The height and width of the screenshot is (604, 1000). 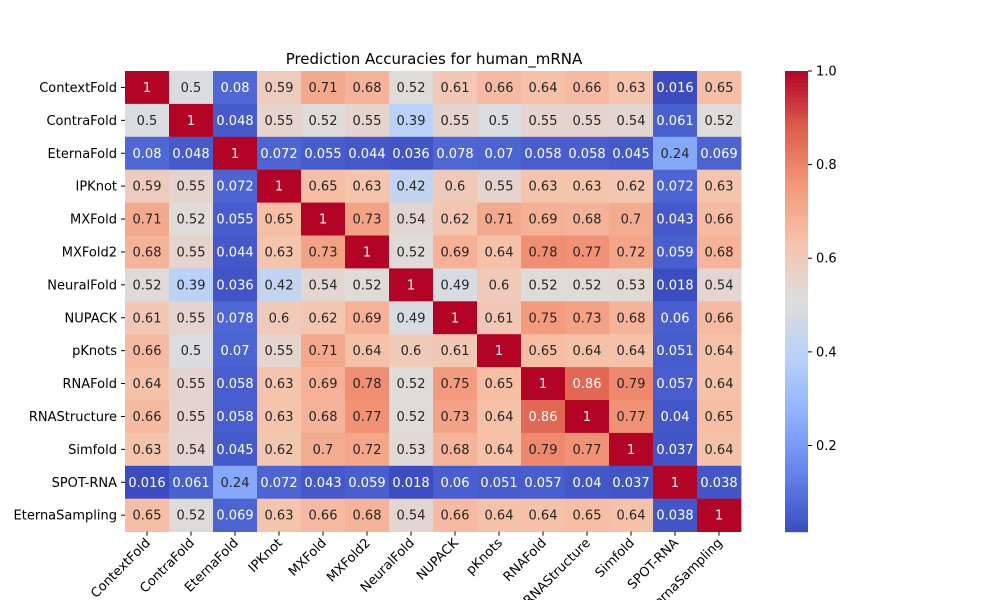 I want to click on x-tick-label: pKnots, so click(x=485, y=557).